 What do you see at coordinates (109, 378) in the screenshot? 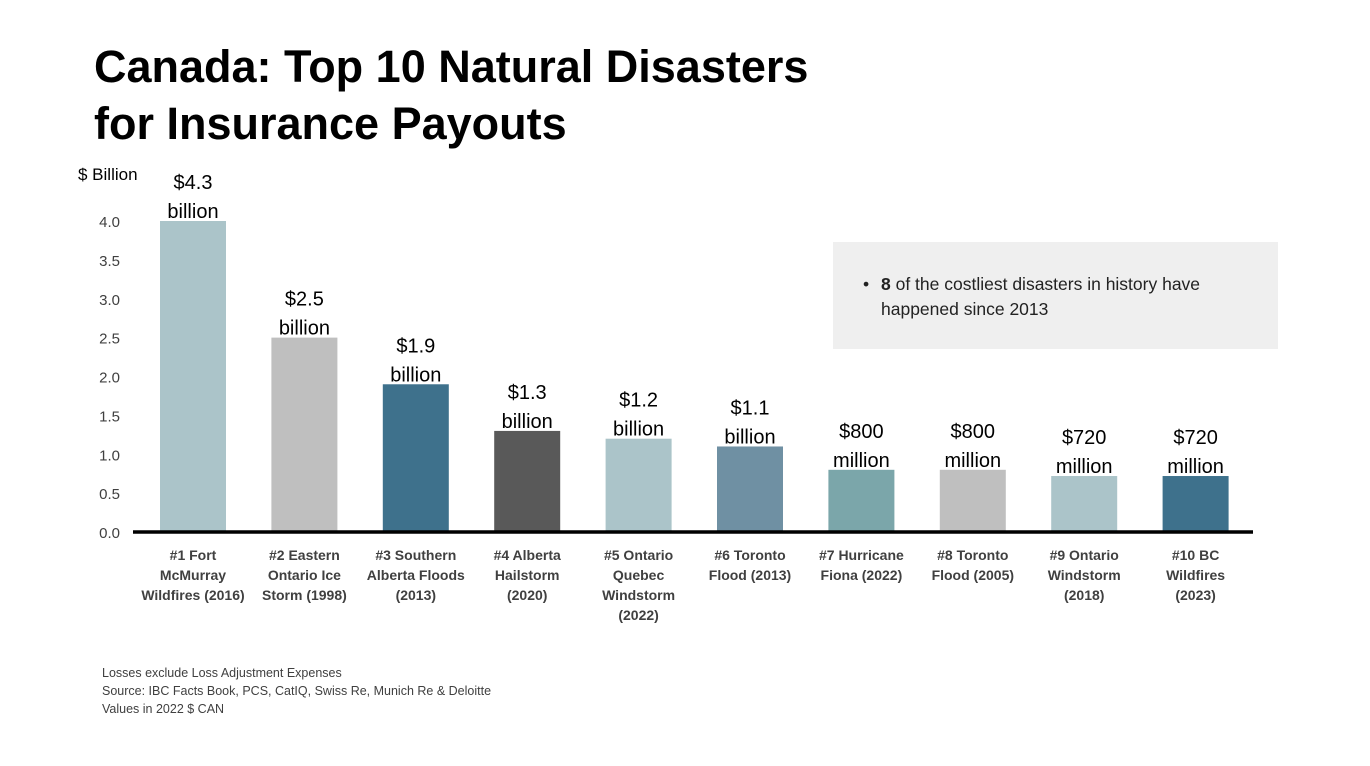
I see `y-tick-label: 2.0` at bounding box center [109, 378].